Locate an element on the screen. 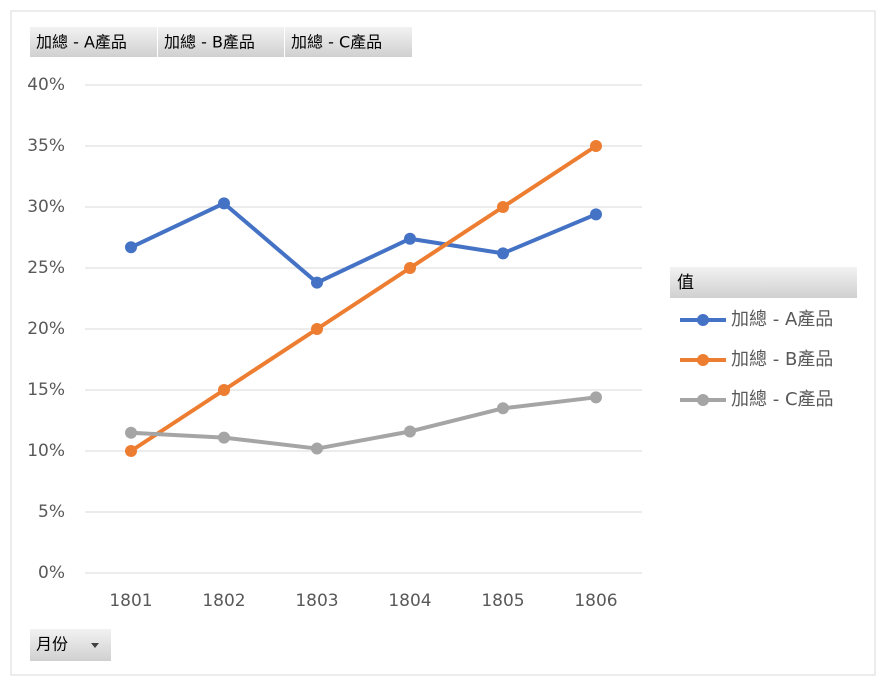 The image size is (890, 688). legend-title-bg is located at coordinates (763, 282).